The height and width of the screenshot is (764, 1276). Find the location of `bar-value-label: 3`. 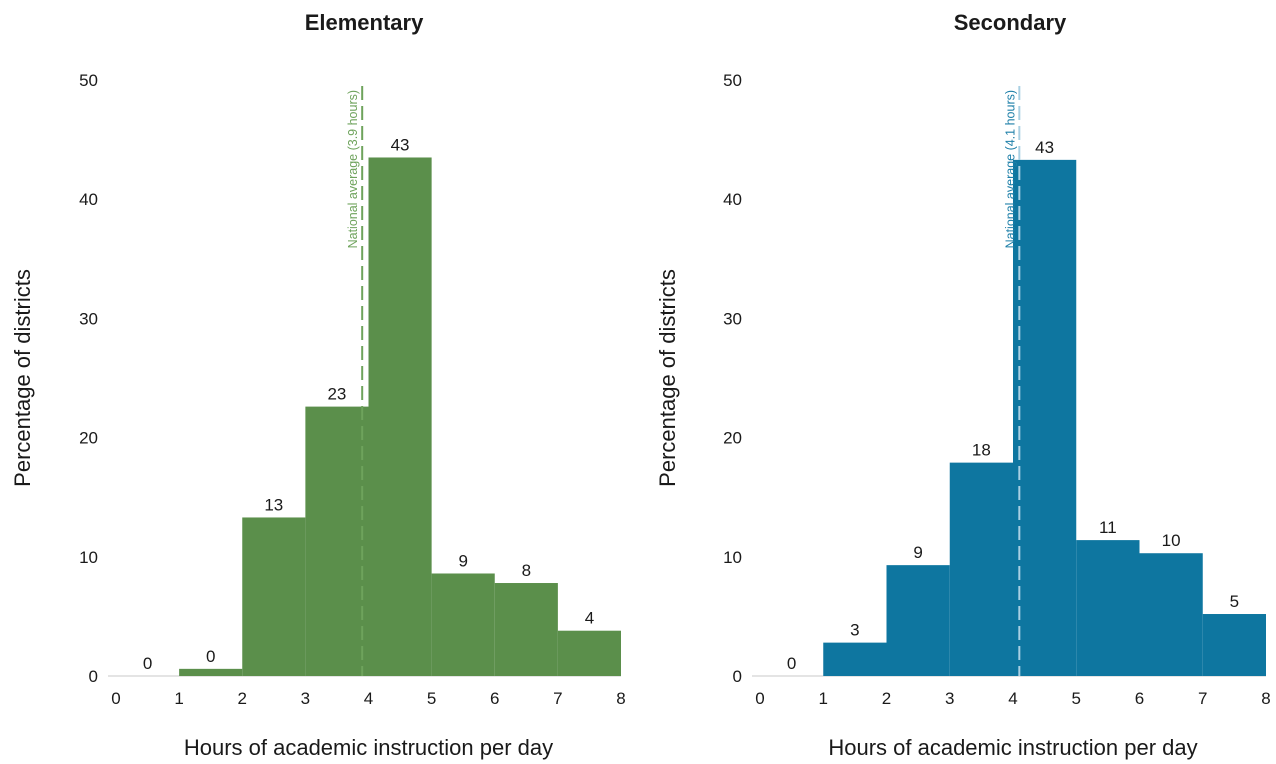

bar-value-label: 3 is located at coordinates (854, 630).